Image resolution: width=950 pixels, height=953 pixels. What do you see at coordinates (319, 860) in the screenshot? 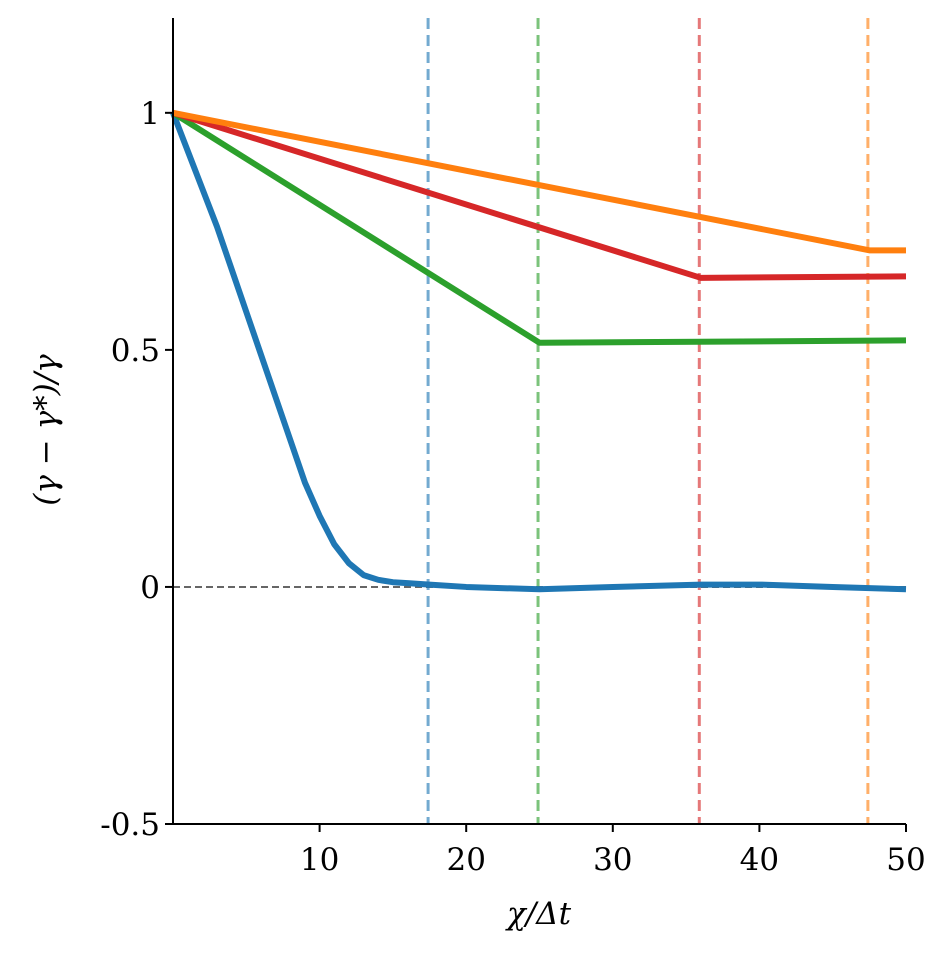
I see `x-tick-label: 10` at bounding box center [319, 860].